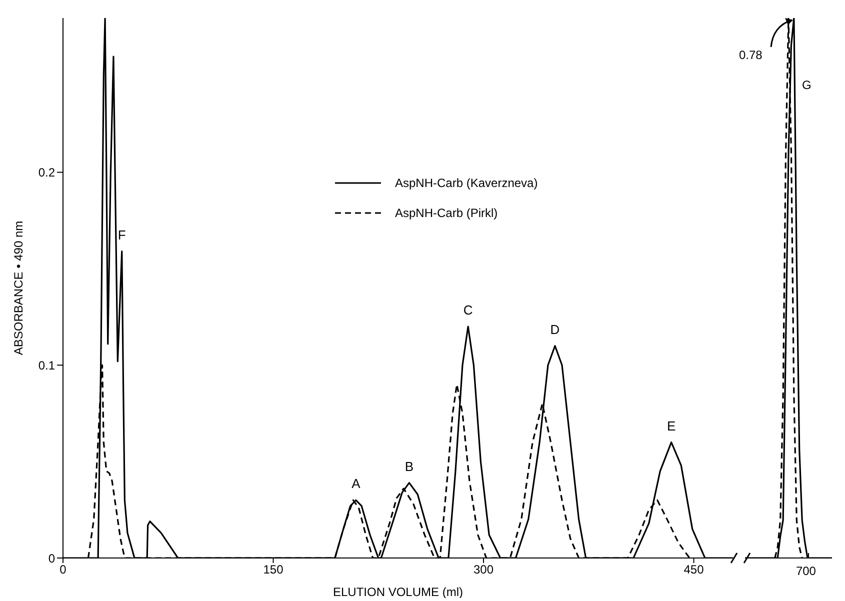  What do you see at coordinates (694, 569) in the screenshot?
I see `x-tick-label: 450` at bounding box center [694, 569].